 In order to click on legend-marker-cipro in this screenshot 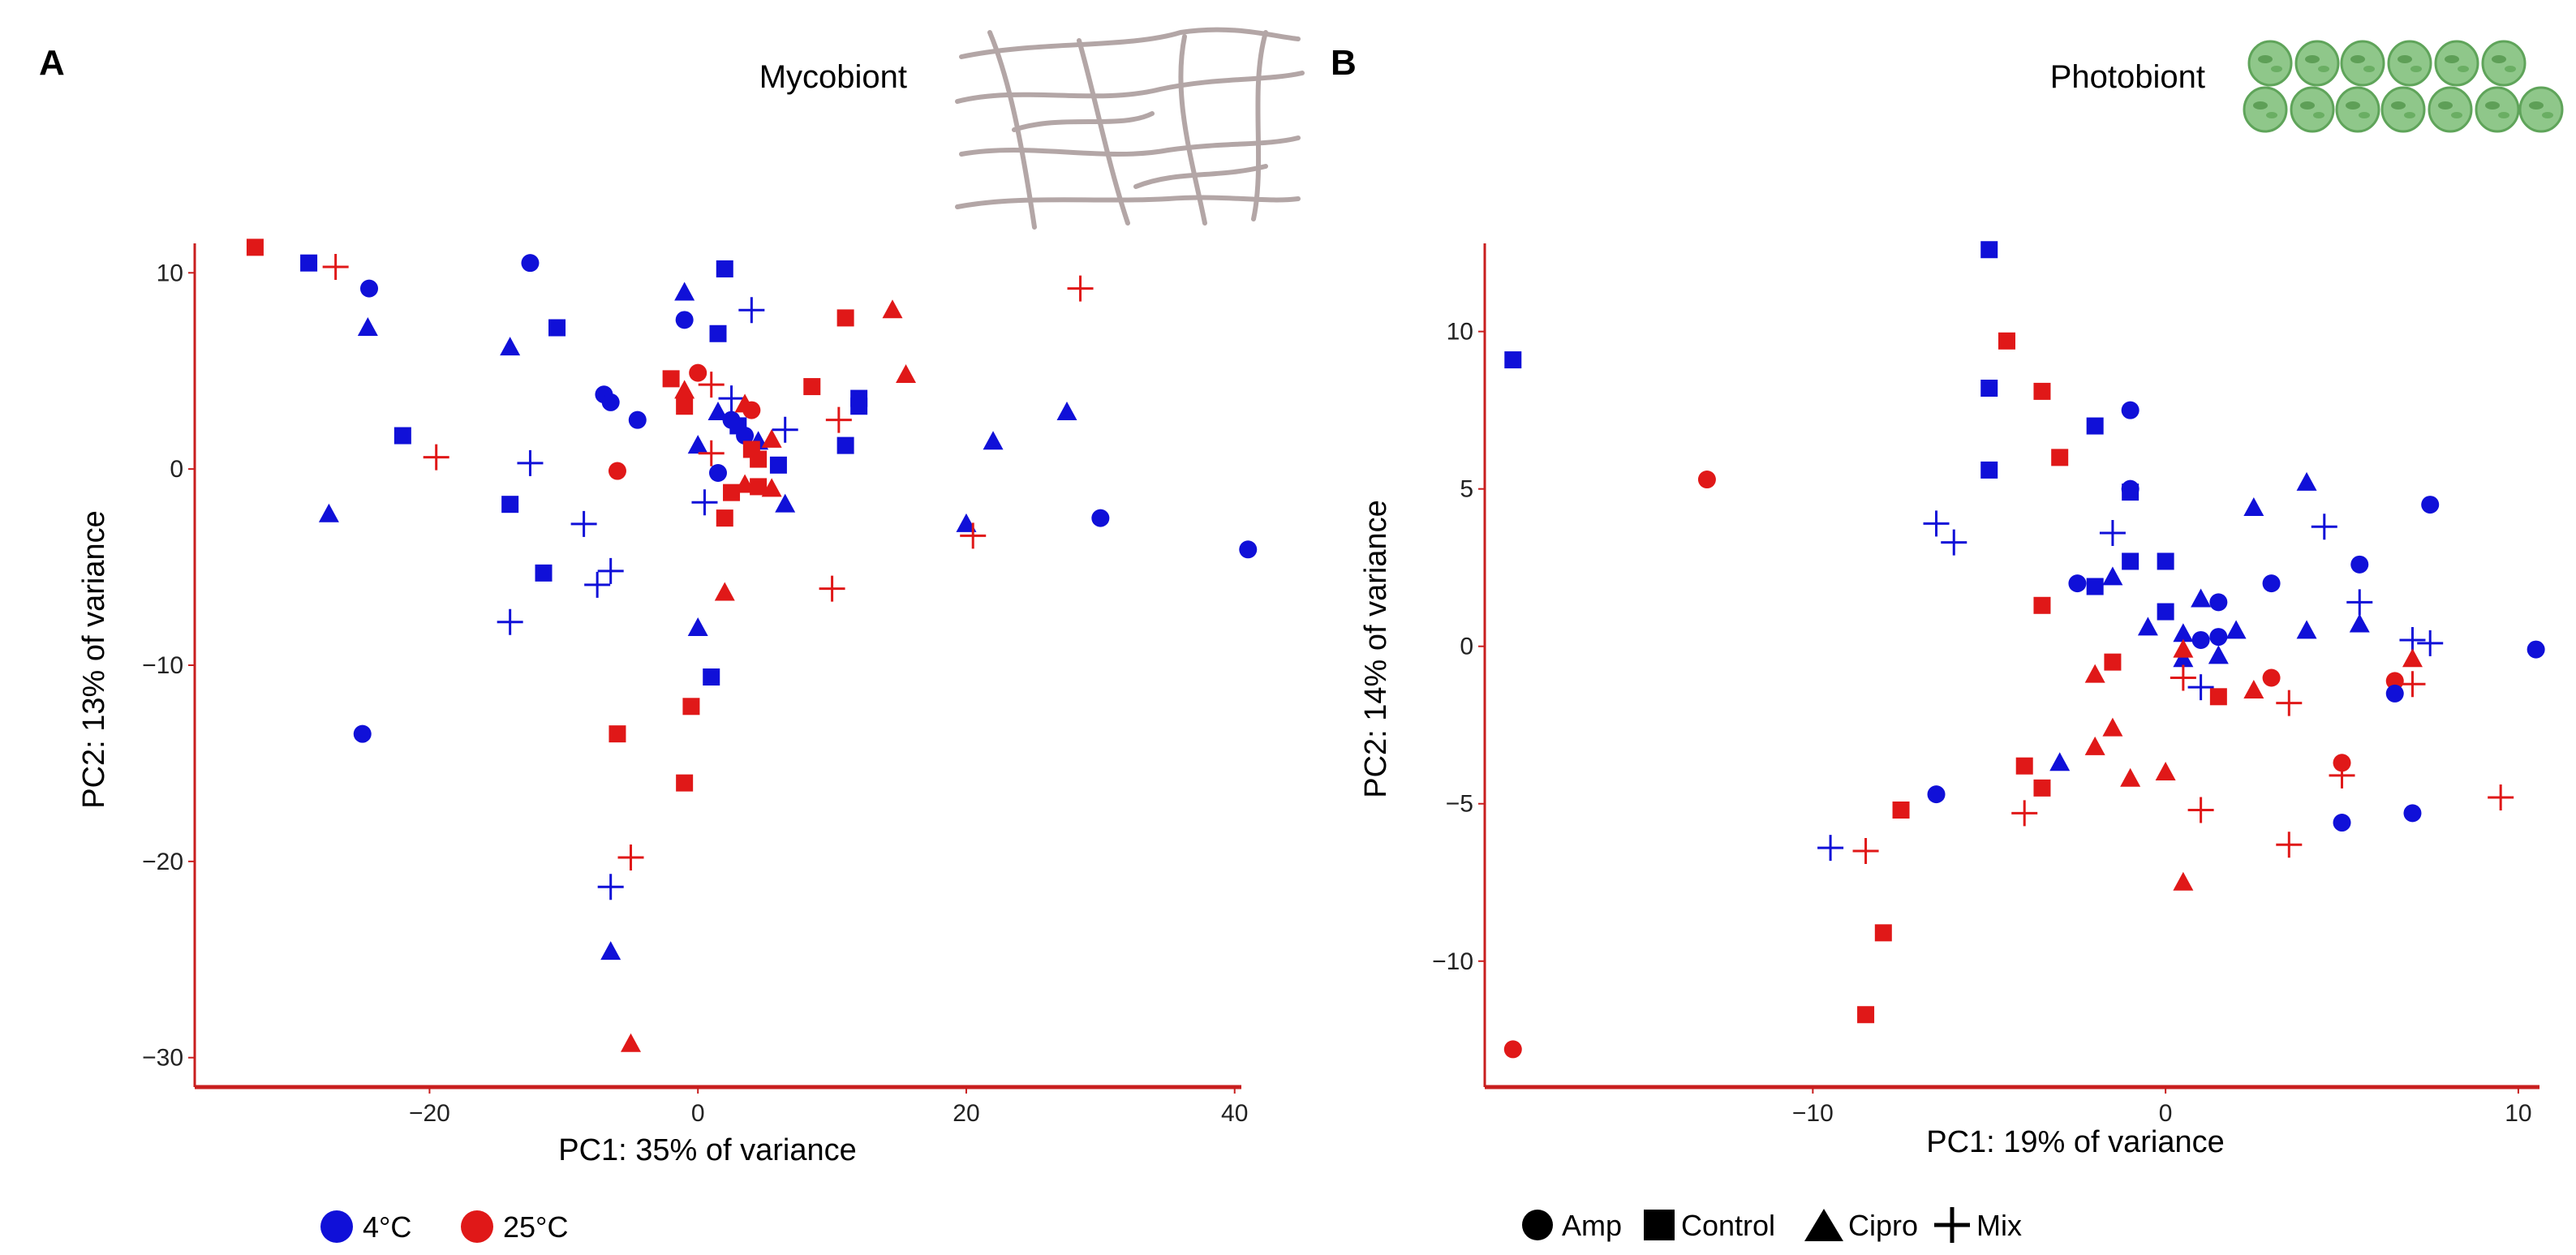, I will do `click(1823, 1225)`.